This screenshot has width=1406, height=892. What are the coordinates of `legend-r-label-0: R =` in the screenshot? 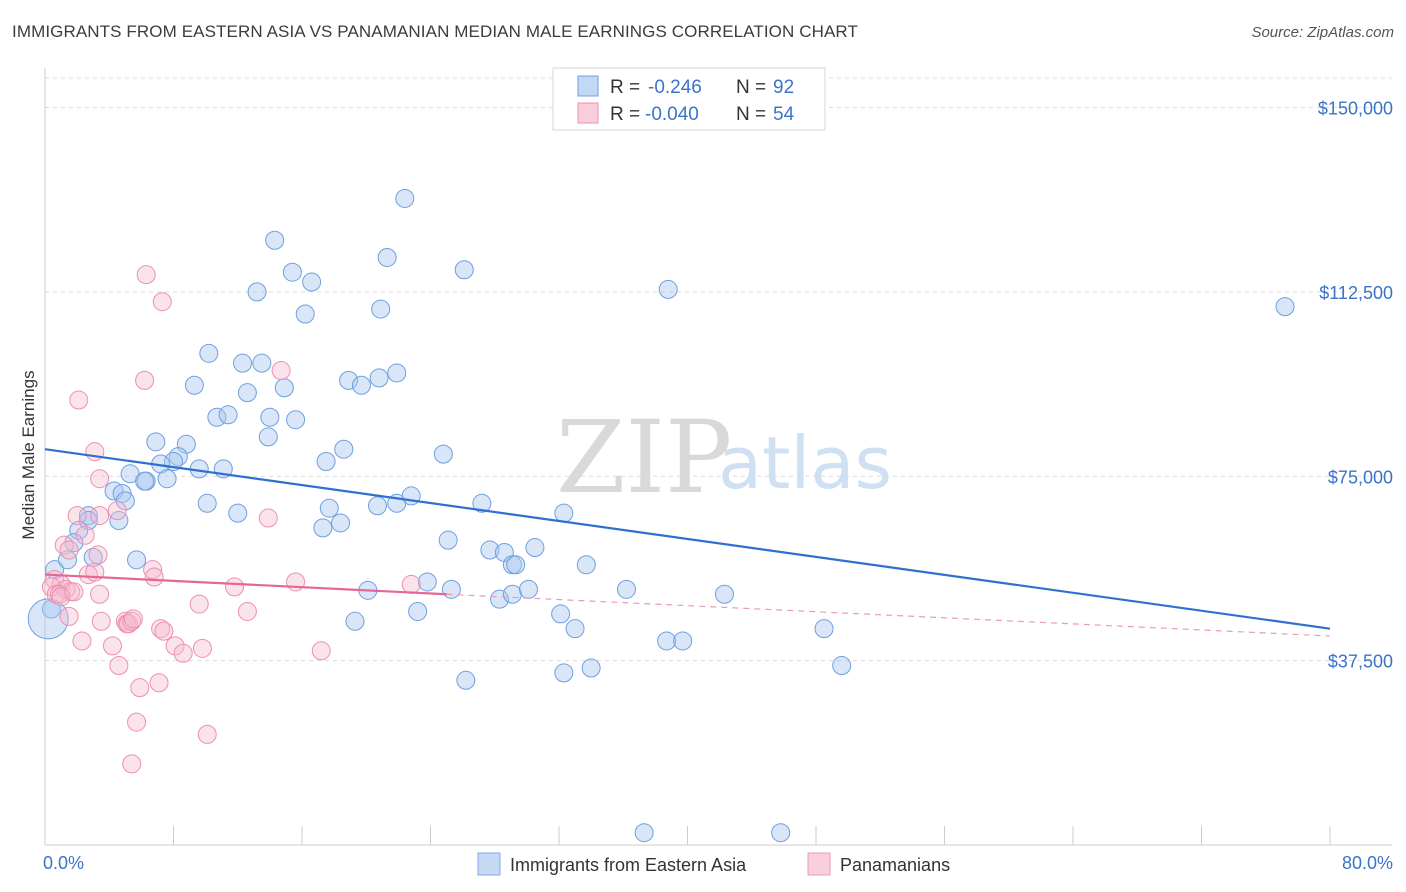 It's located at (625, 87).